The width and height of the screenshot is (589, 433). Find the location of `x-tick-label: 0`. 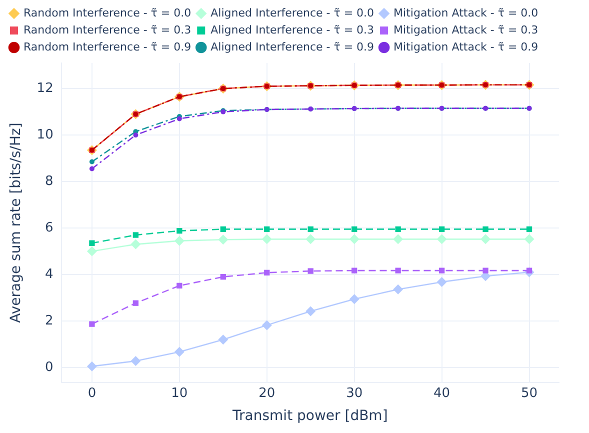

x-tick-label: 0 is located at coordinates (92, 393).